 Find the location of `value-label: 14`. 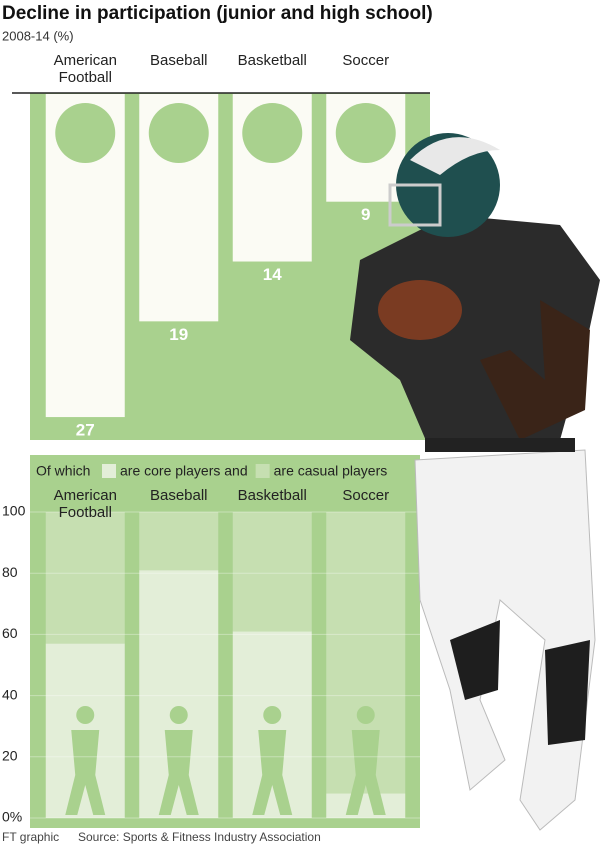

value-label: 14 is located at coordinates (272, 274).